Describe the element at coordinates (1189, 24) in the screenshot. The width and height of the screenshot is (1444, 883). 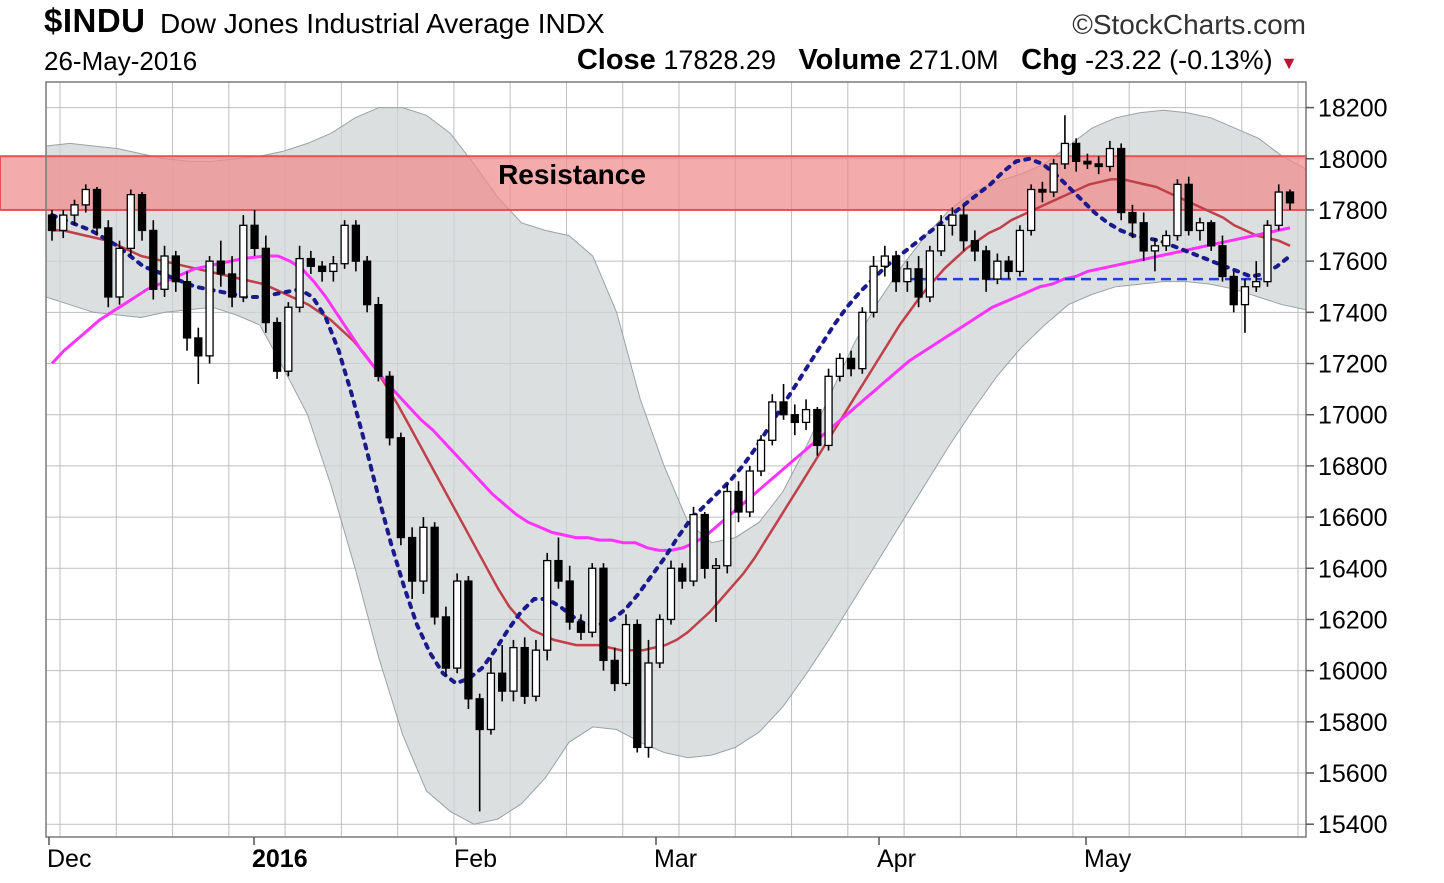
I see `brand-logo: ©StockCharts.com` at that location.